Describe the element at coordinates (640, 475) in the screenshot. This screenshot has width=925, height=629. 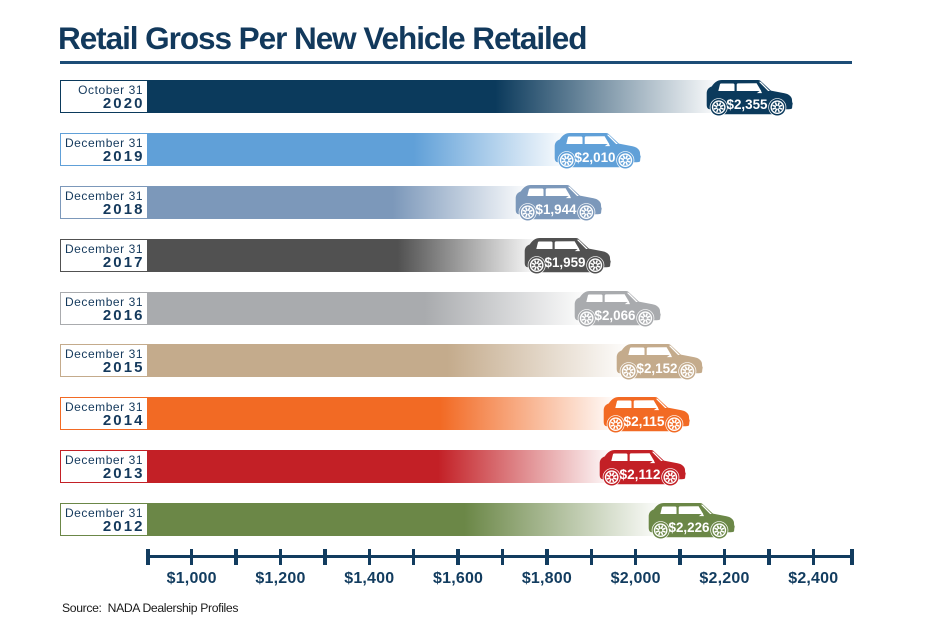
I see `svg-text: $2,112` at that location.